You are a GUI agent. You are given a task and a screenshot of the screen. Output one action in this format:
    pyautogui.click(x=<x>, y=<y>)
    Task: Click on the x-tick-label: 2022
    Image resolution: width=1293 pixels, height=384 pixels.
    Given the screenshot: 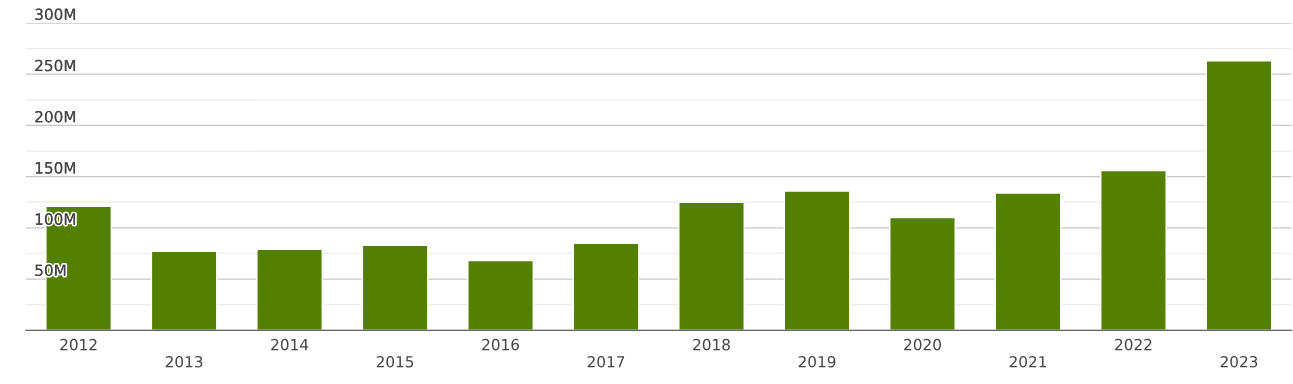 What is the action you would take?
    pyautogui.click(x=1133, y=344)
    